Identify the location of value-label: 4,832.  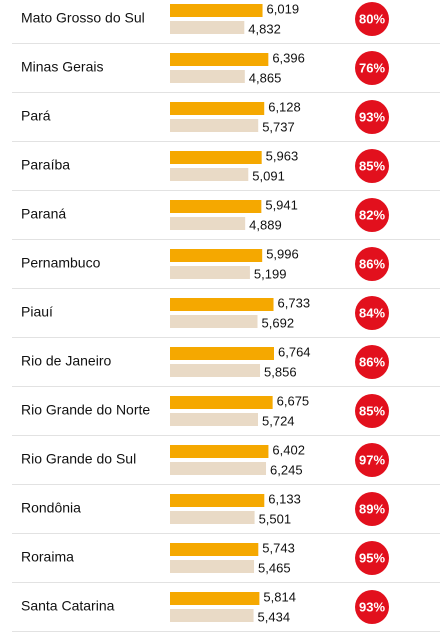
(264, 28).